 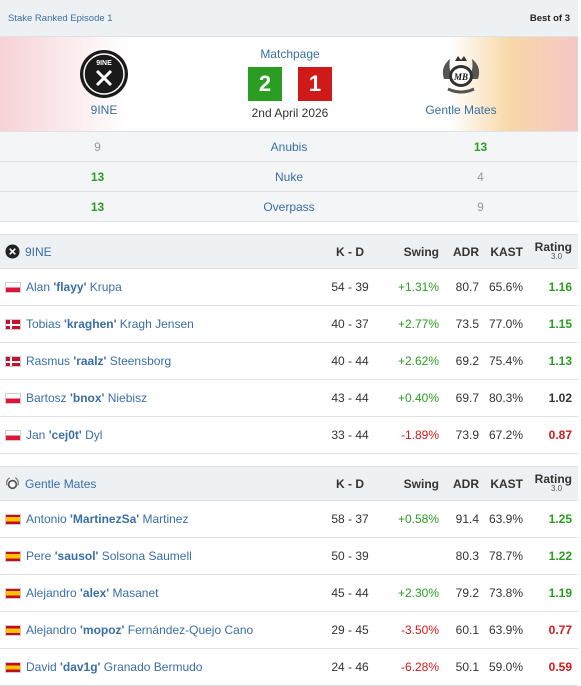 I want to click on player-name-text: Pere 'sausol' Solsona Saumell, so click(x=109, y=556).